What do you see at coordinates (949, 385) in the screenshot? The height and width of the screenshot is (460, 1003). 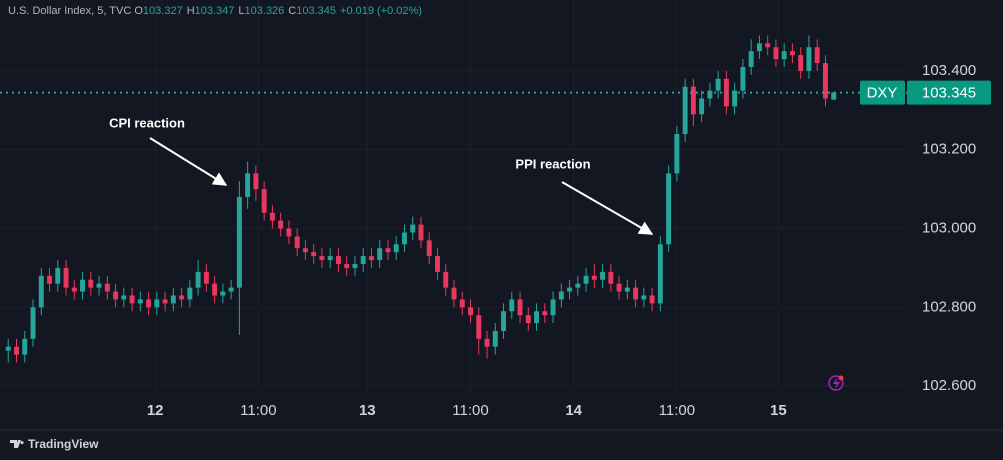 I see `y-tick-label: 102.600` at bounding box center [949, 385].